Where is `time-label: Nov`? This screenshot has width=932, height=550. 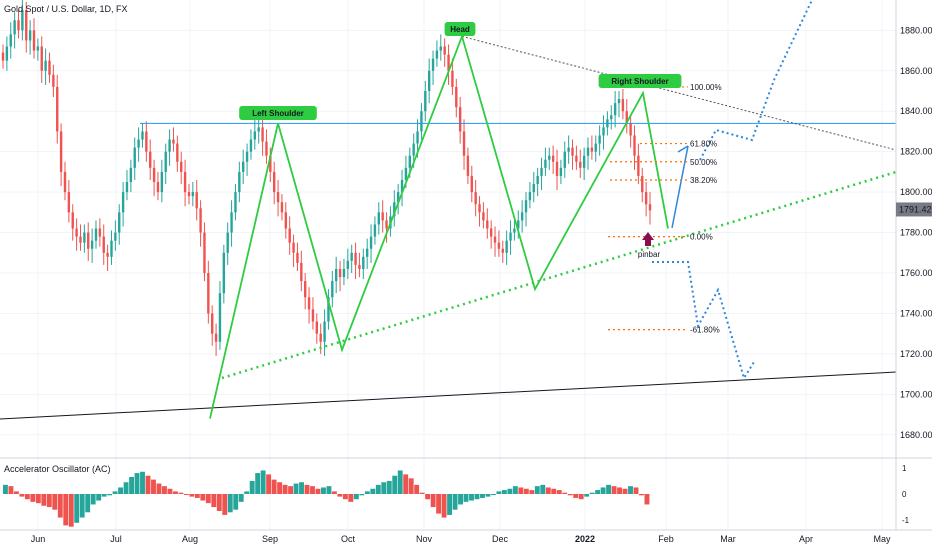 time-label: Nov is located at coordinates (424, 539).